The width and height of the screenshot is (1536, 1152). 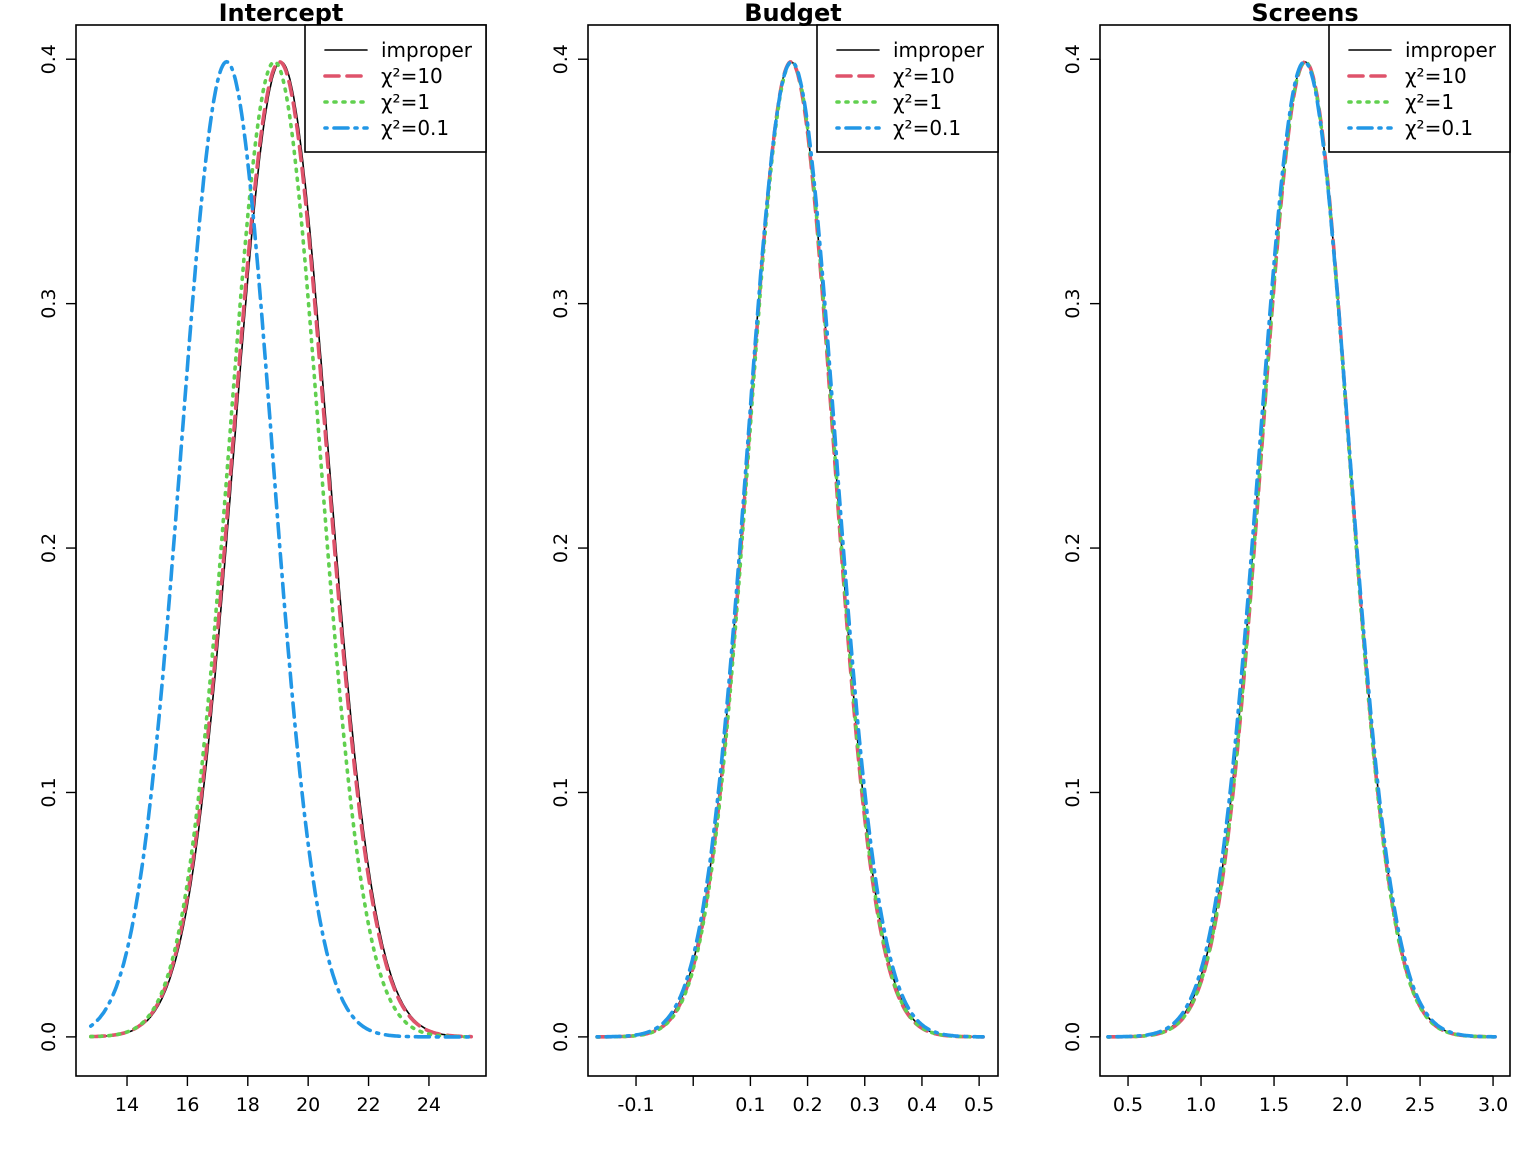 What do you see at coordinates (1493, 1105) in the screenshot?
I see `x-tick-label: 3.0` at bounding box center [1493, 1105].